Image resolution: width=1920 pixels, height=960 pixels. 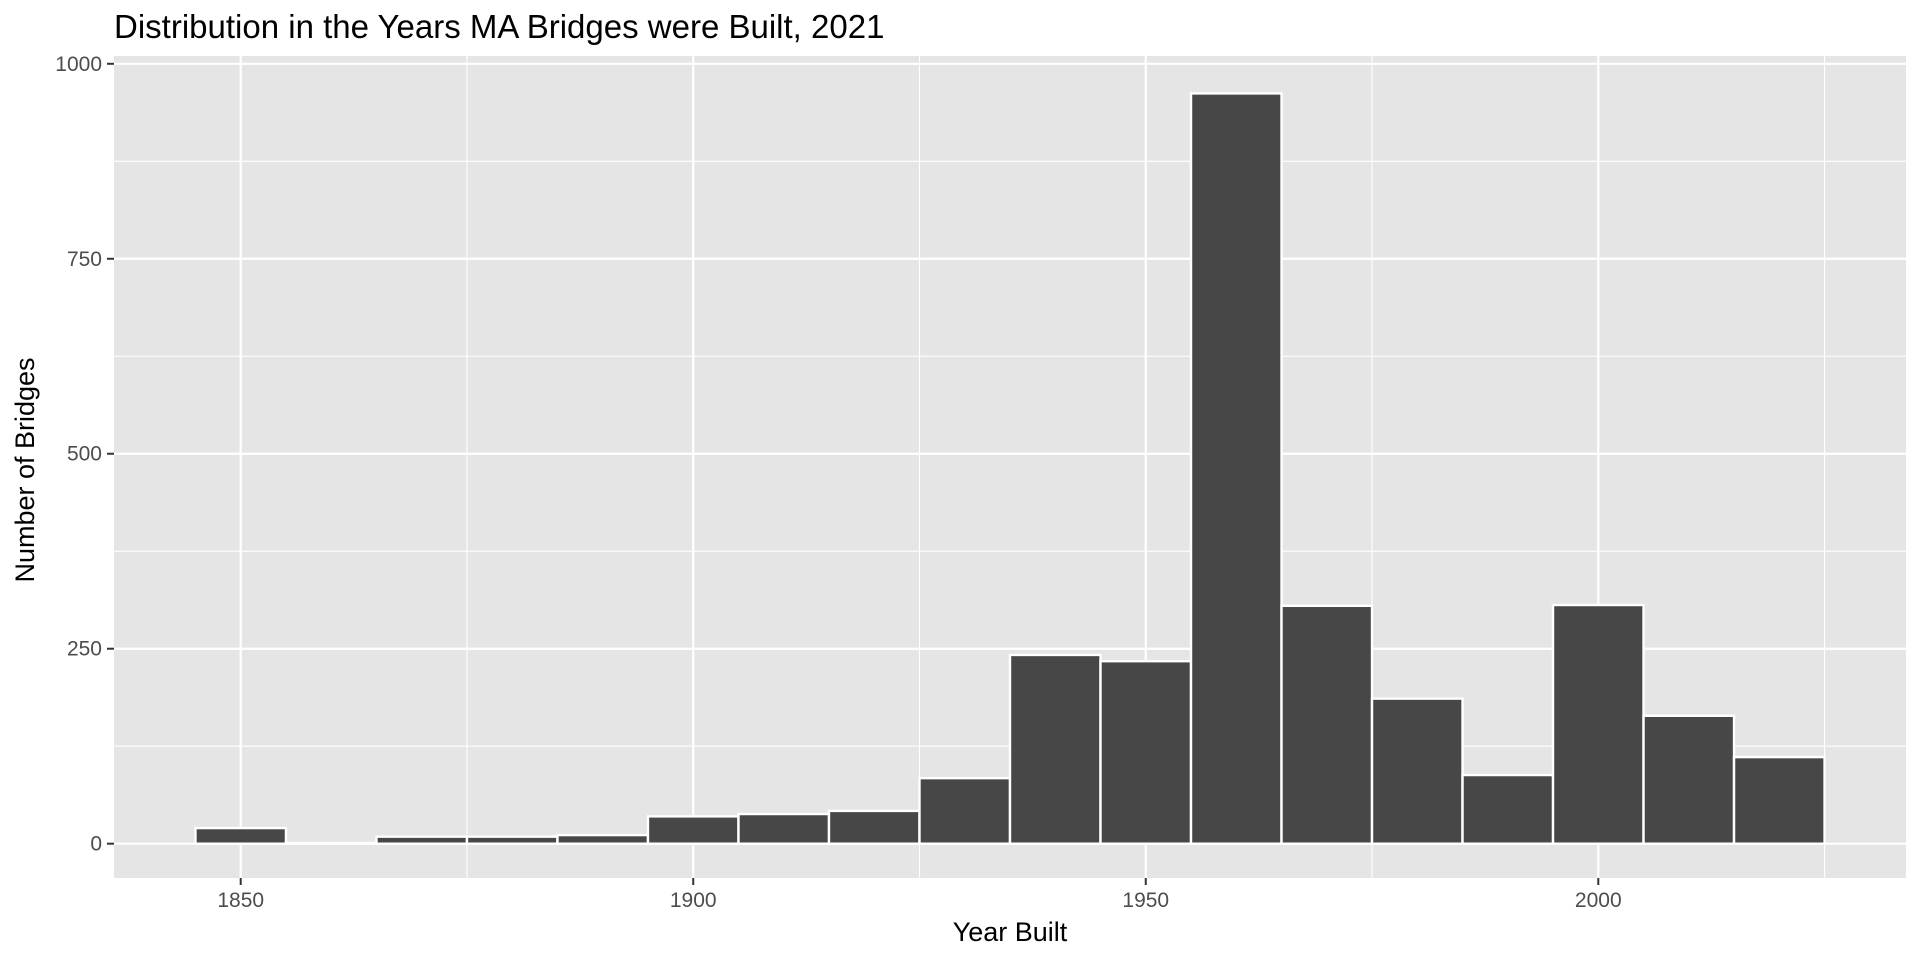 What do you see at coordinates (693, 900) in the screenshot?
I see `x-tick-label: 1900` at bounding box center [693, 900].